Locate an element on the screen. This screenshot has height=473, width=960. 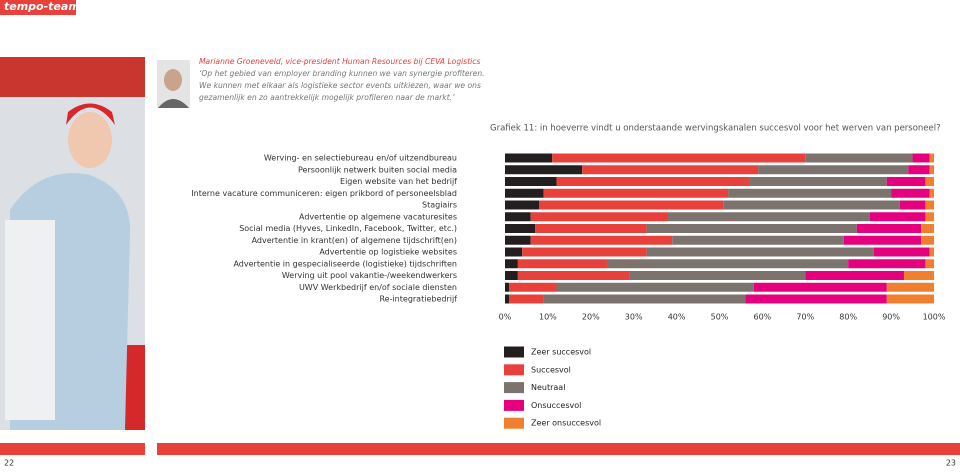
page-number: 23 is located at coordinates (951, 463).